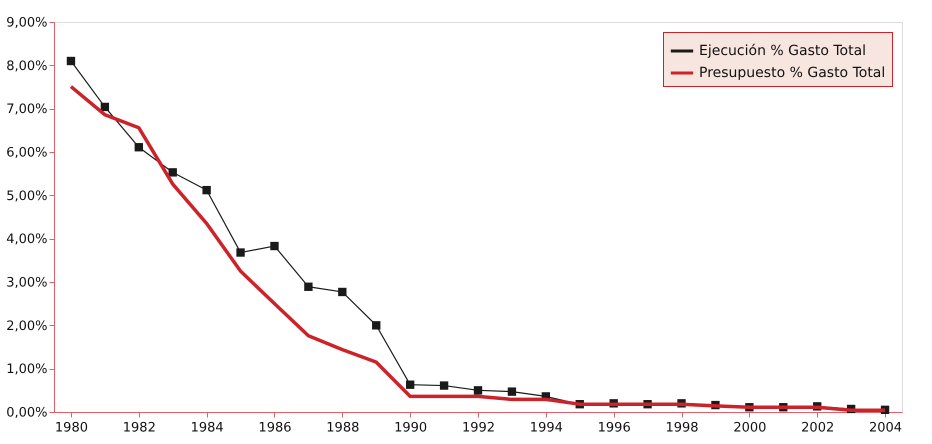  I want to click on x-tick-label: 2000, so click(749, 428).